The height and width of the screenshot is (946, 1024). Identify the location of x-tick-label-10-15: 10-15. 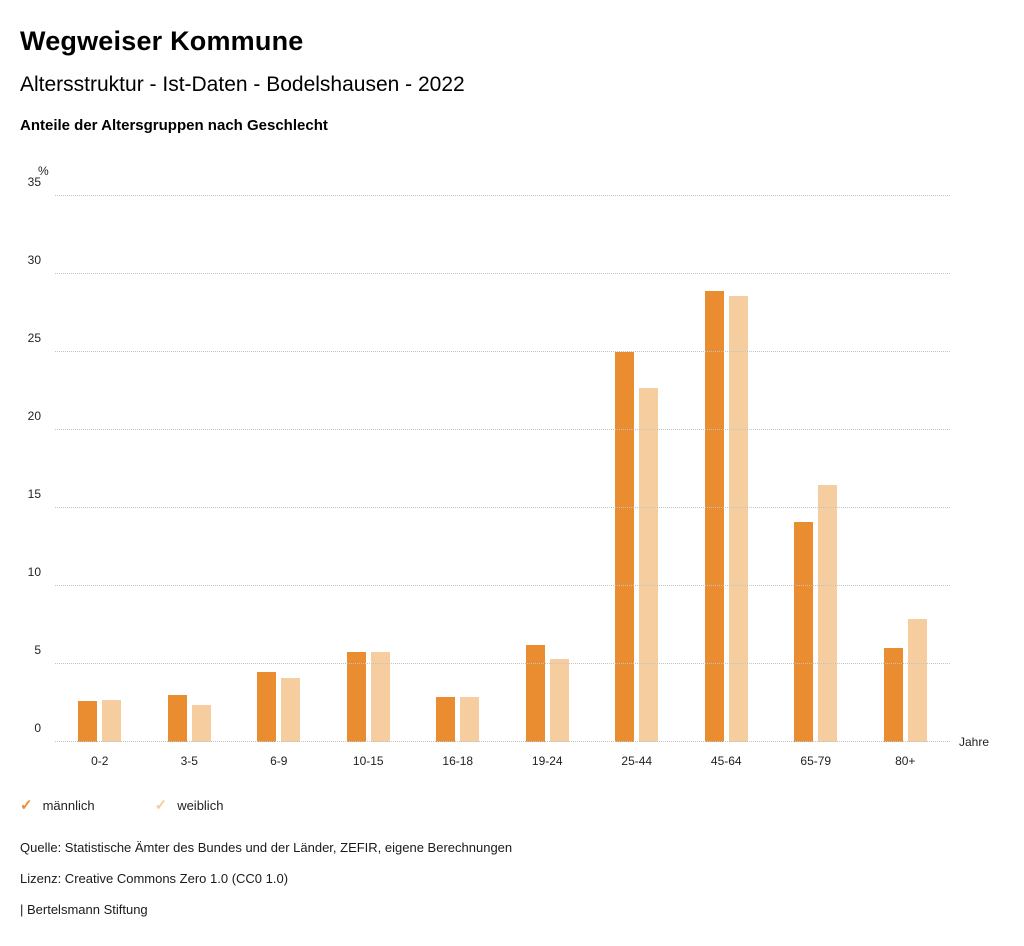
(368, 761).